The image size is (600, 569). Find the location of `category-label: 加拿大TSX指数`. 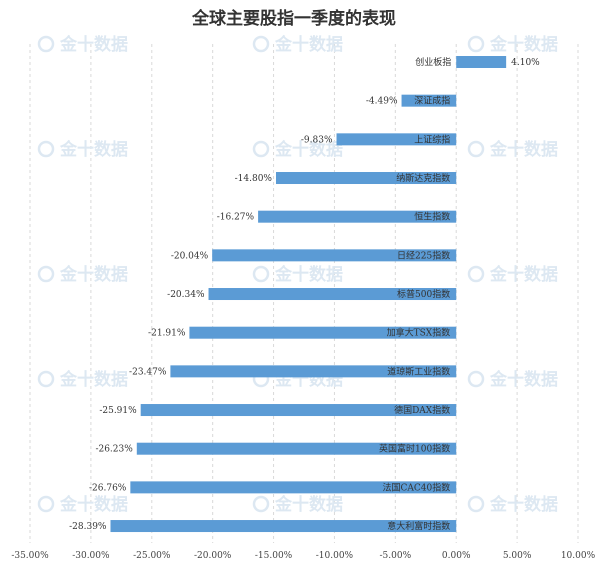

category-label: 加拿大TSX指数 is located at coordinates (419, 333).